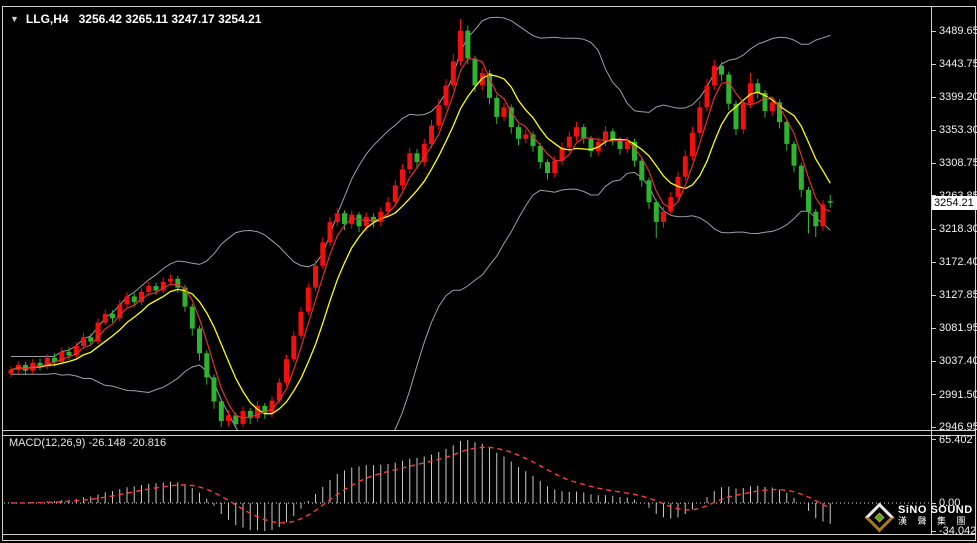 This screenshot has height=543, width=977. I want to click on broker-logo-core, so click(879, 517).